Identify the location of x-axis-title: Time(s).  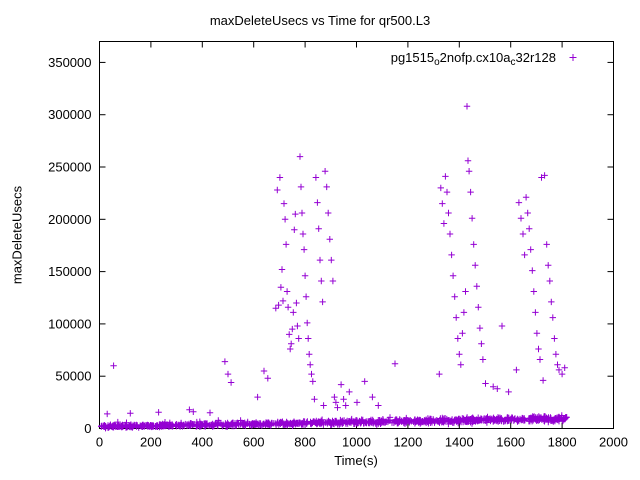
(356, 460).